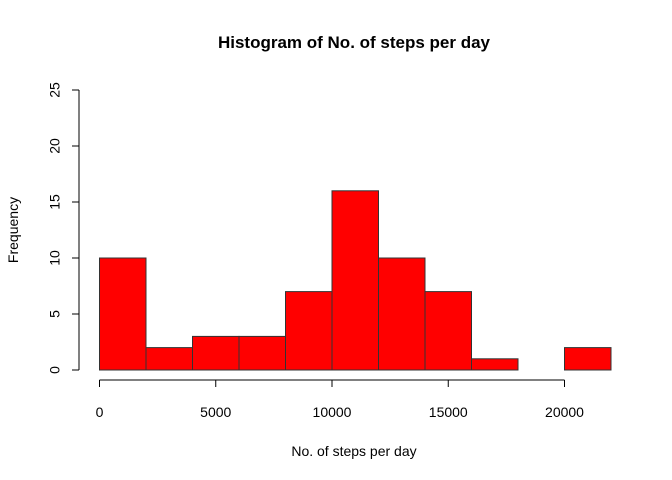  Describe the element at coordinates (564, 412) in the screenshot. I see `x-tick-label: 20000` at that location.